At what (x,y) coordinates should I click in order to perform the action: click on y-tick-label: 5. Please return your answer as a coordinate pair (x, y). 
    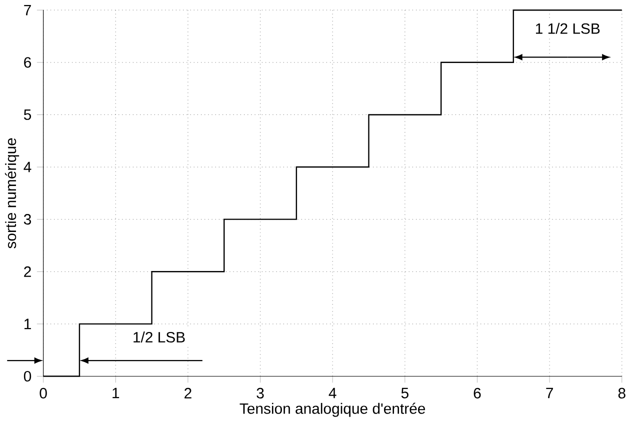
    Looking at the image, I should click on (28, 115).